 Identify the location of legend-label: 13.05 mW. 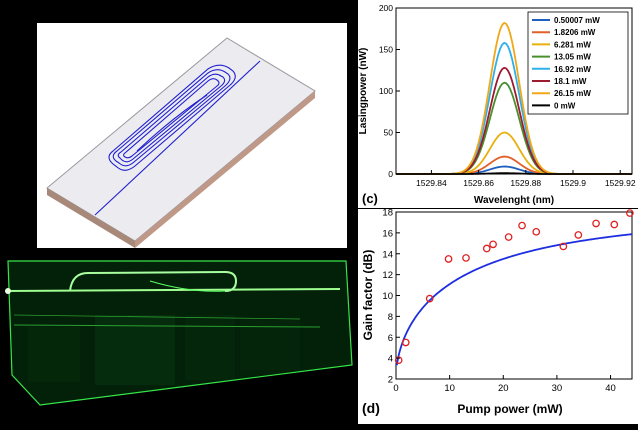
(572, 57).